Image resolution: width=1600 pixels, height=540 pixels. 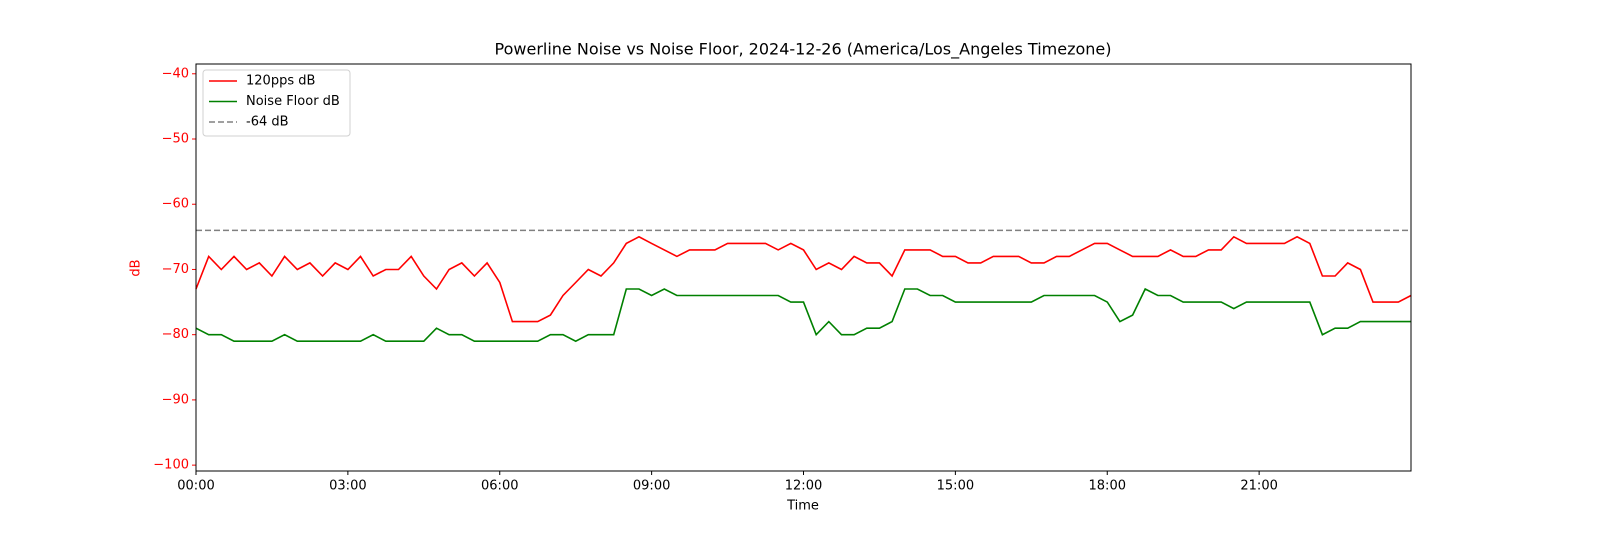 I want to click on x-tick-label: 12:00, so click(x=803, y=486).